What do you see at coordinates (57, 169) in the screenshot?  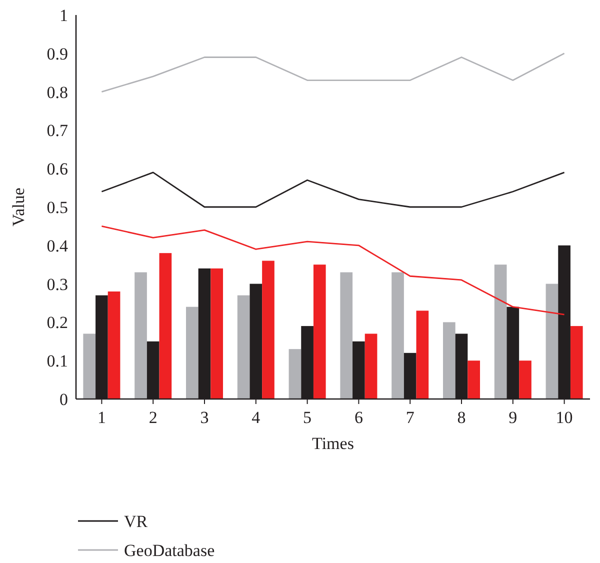 I see `y-tick-label: 0.6` at bounding box center [57, 169].